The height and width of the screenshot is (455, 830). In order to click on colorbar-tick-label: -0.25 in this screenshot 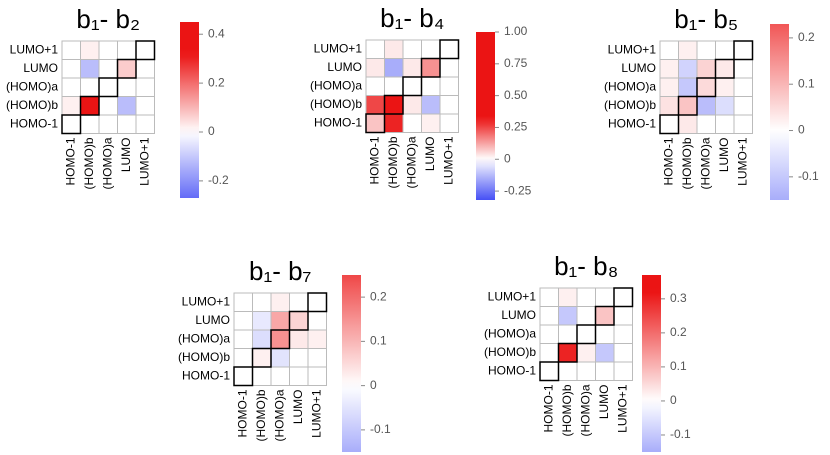, I will do `click(518, 190)`.